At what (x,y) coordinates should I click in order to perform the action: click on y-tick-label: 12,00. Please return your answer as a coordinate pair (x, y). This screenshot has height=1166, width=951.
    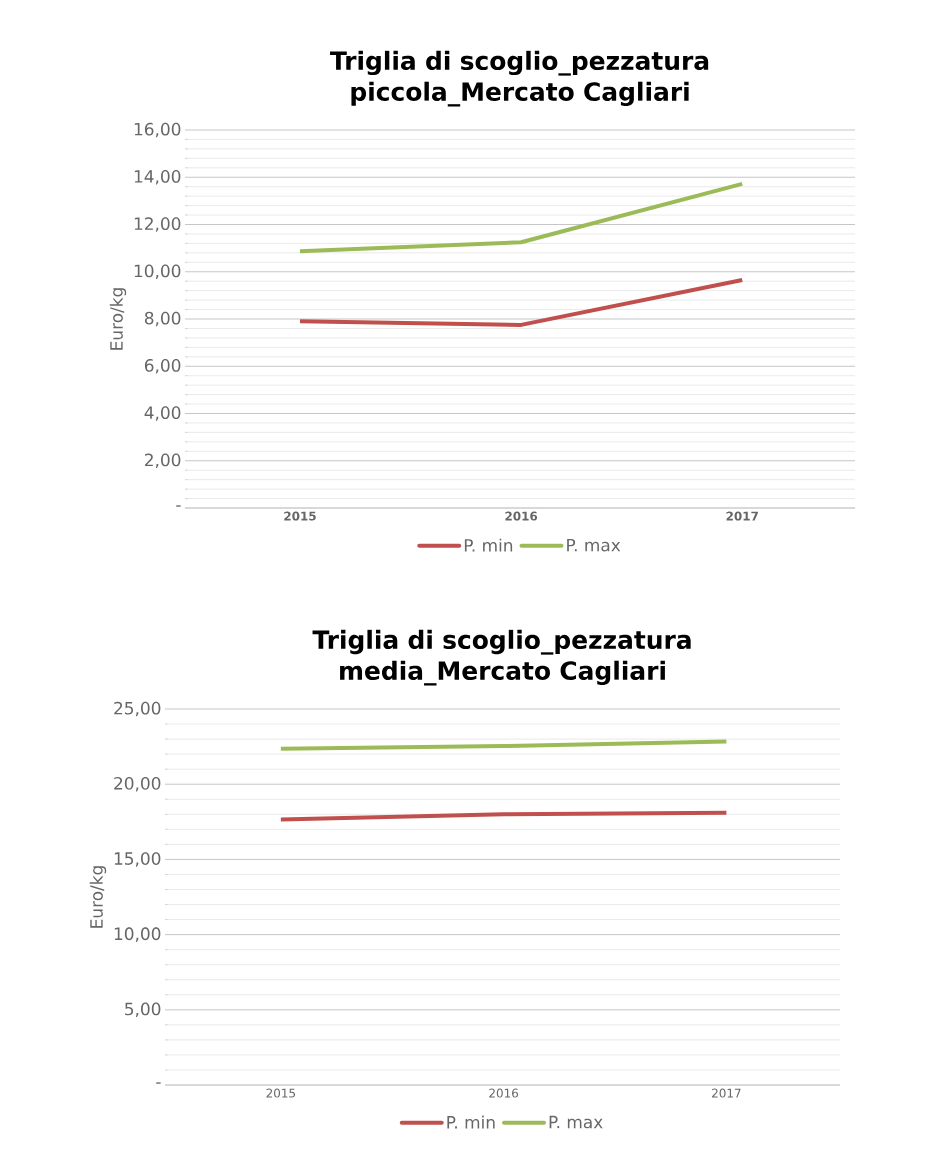
    Looking at the image, I should click on (157, 224).